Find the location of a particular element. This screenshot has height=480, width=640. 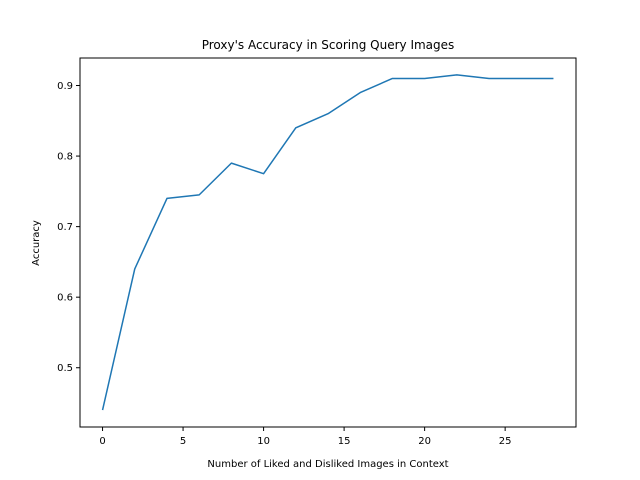

chart-title: Proxy's Accuracy in Scoring Query Images is located at coordinates (328, 45).